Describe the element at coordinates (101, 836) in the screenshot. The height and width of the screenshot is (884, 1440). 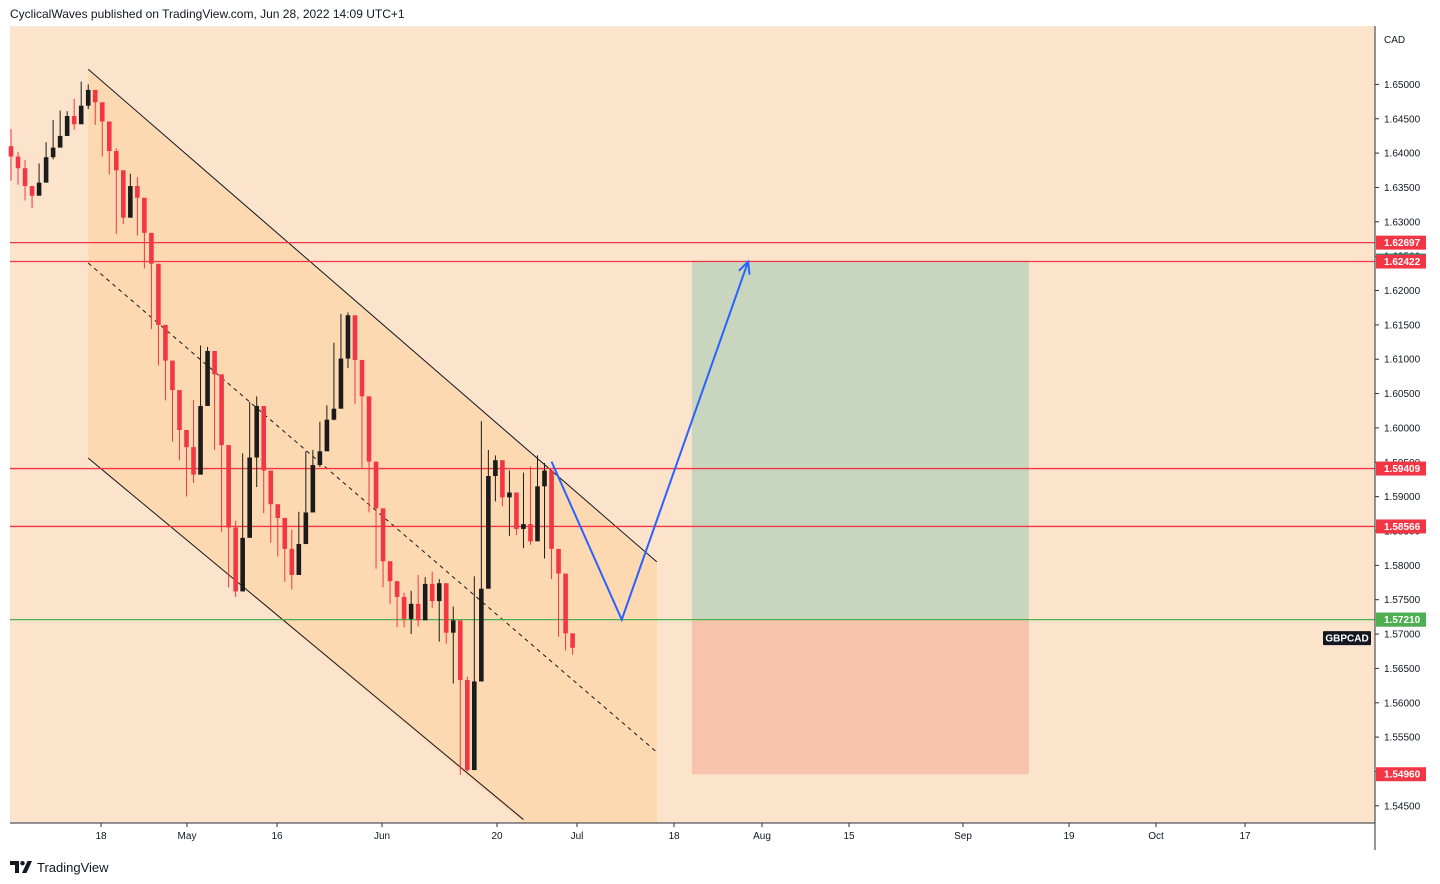
I see `x-tick-label: 18` at that location.